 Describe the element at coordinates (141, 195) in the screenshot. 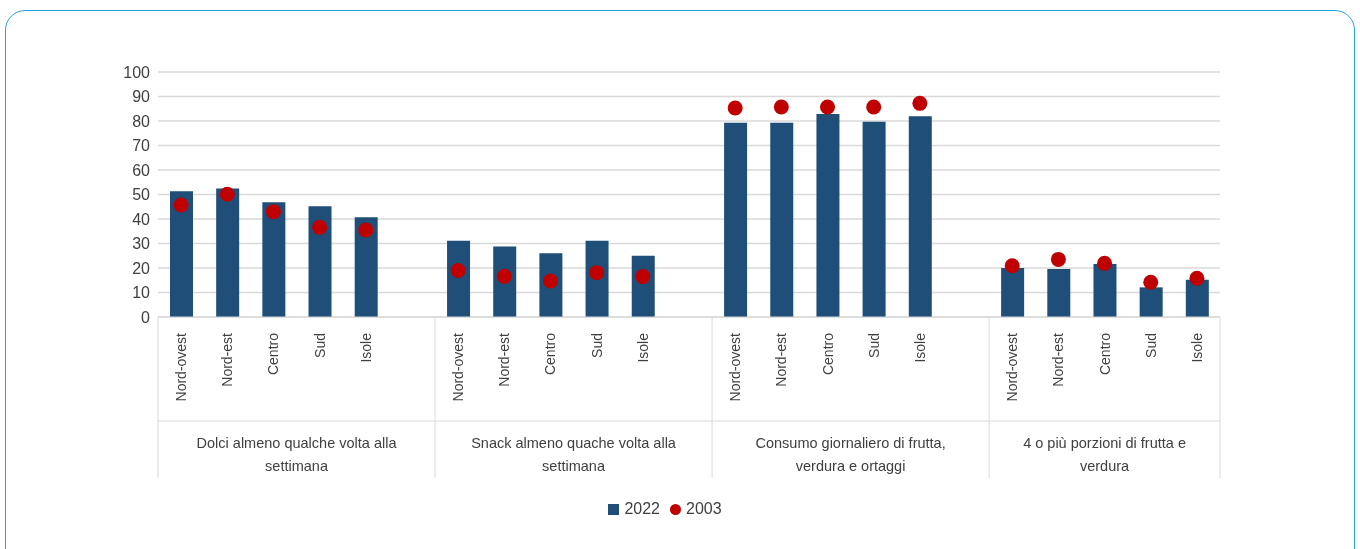

I see `y-tick-label: 50` at that location.